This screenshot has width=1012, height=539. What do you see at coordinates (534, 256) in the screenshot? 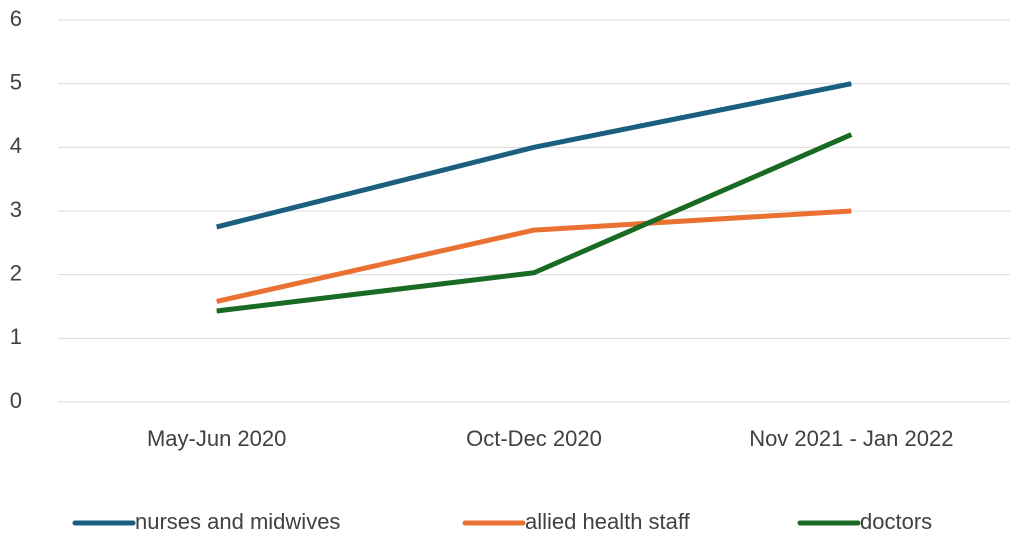
I see `line-series` at bounding box center [534, 256].